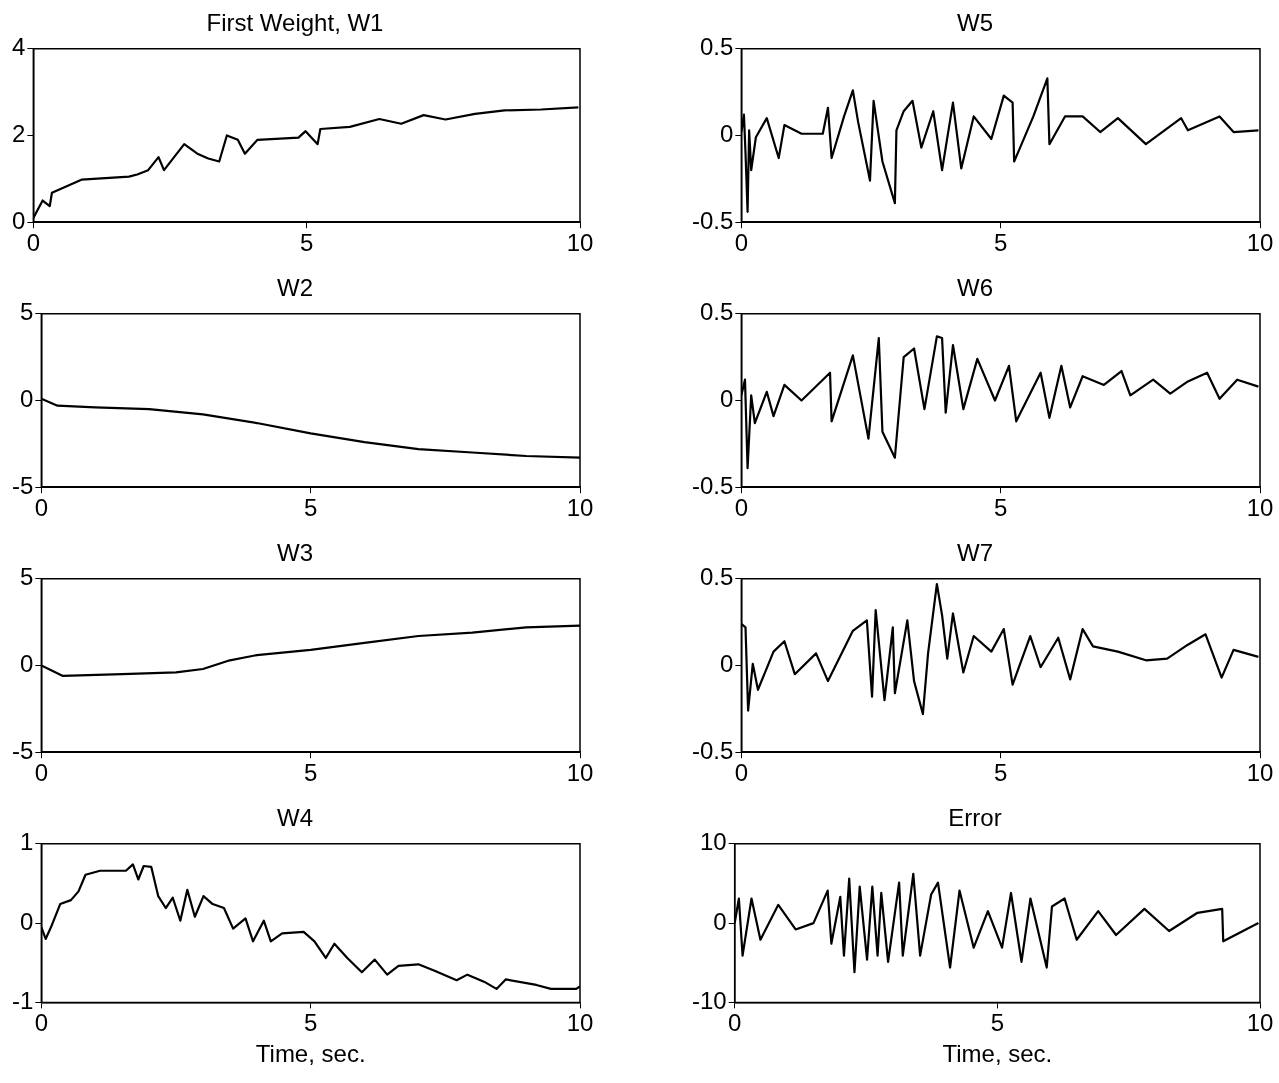 This screenshot has width=1279, height=1083. Describe the element at coordinates (975, 288) in the screenshot. I see `chart-title: W6` at that location.